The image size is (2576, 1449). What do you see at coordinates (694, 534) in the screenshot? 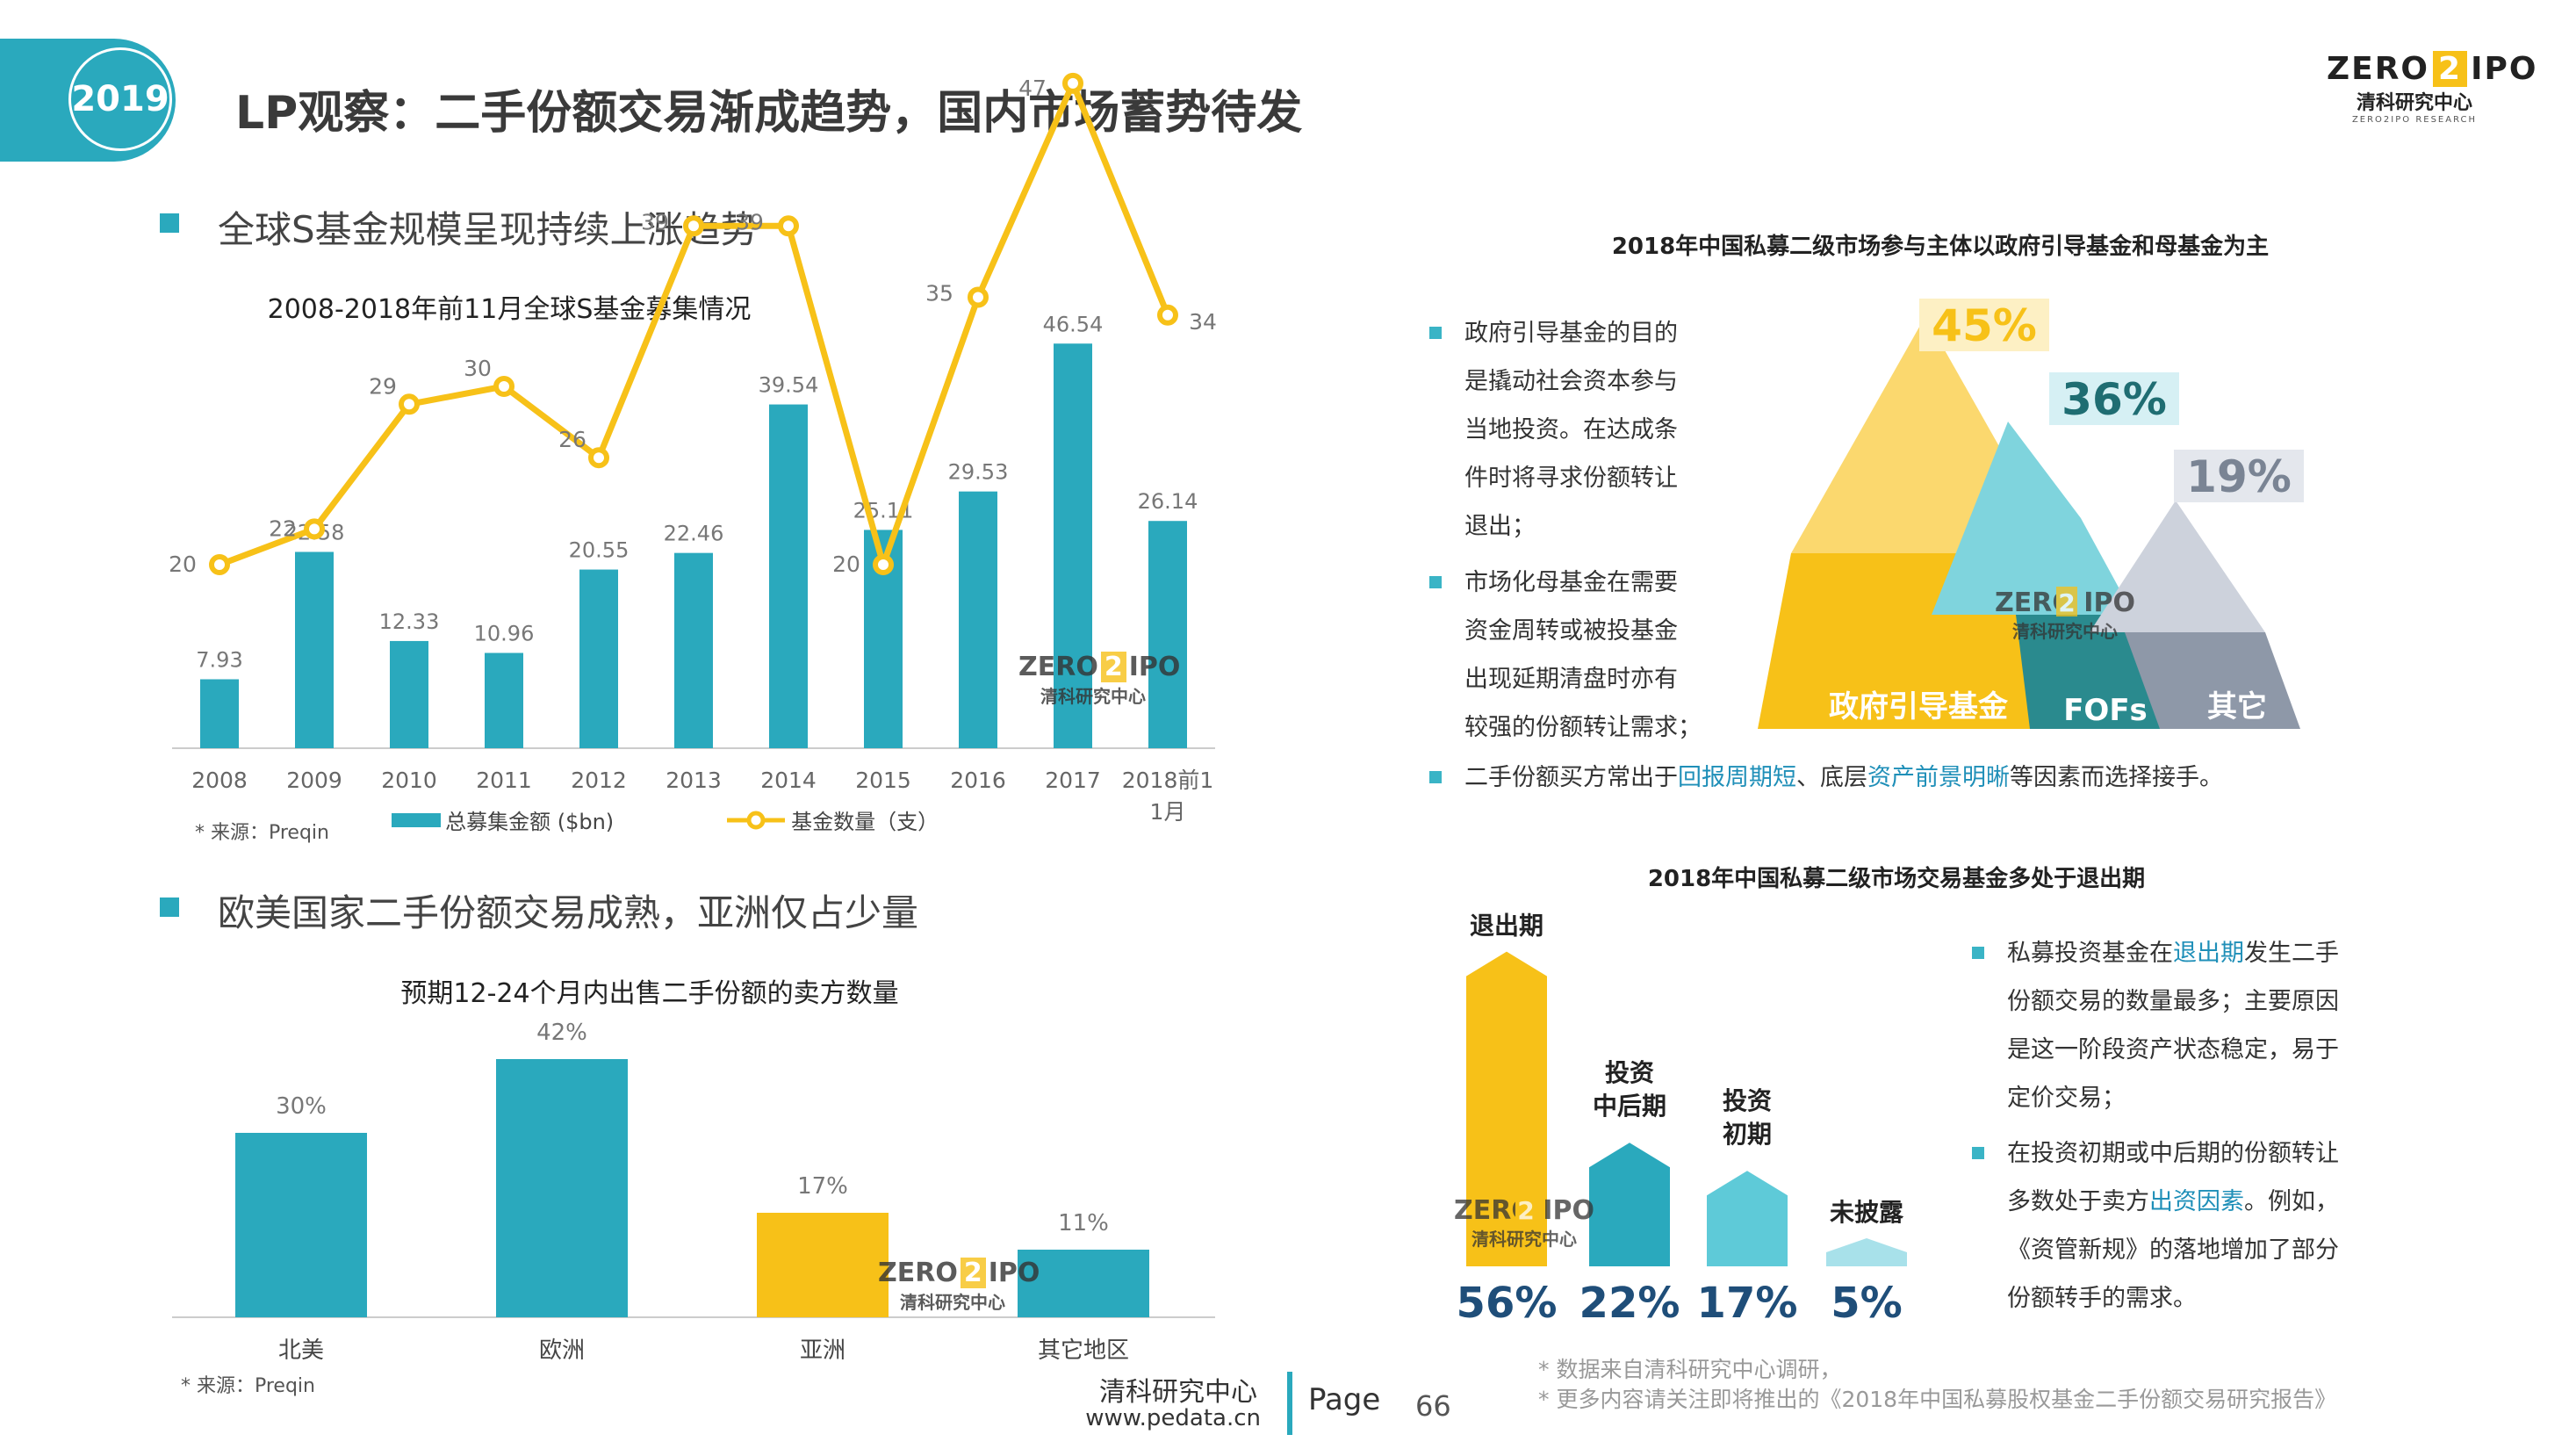
I see `chart1-bar-label: 22.46` at bounding box center [694, 534].